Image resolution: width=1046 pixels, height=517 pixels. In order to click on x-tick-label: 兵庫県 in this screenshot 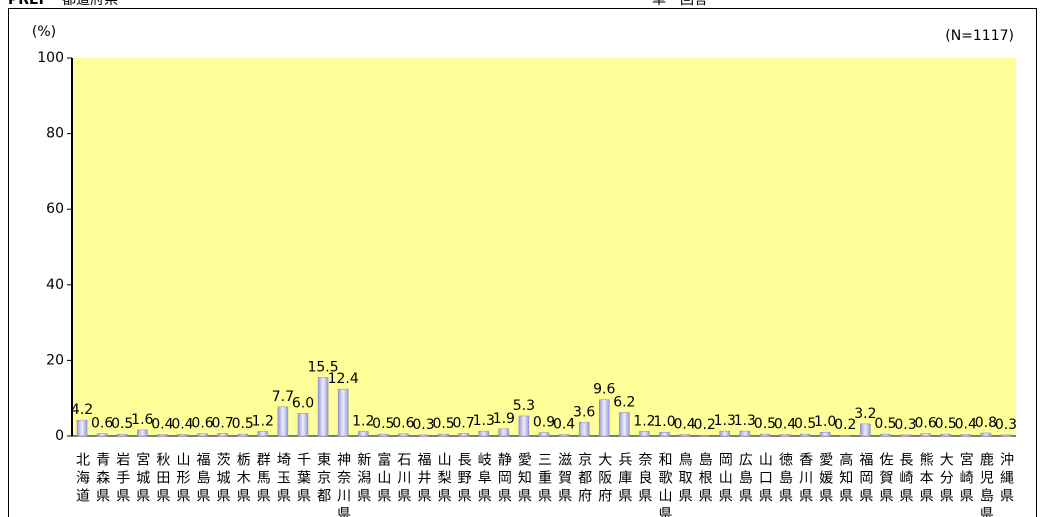, I will do `click(624, 479)`.